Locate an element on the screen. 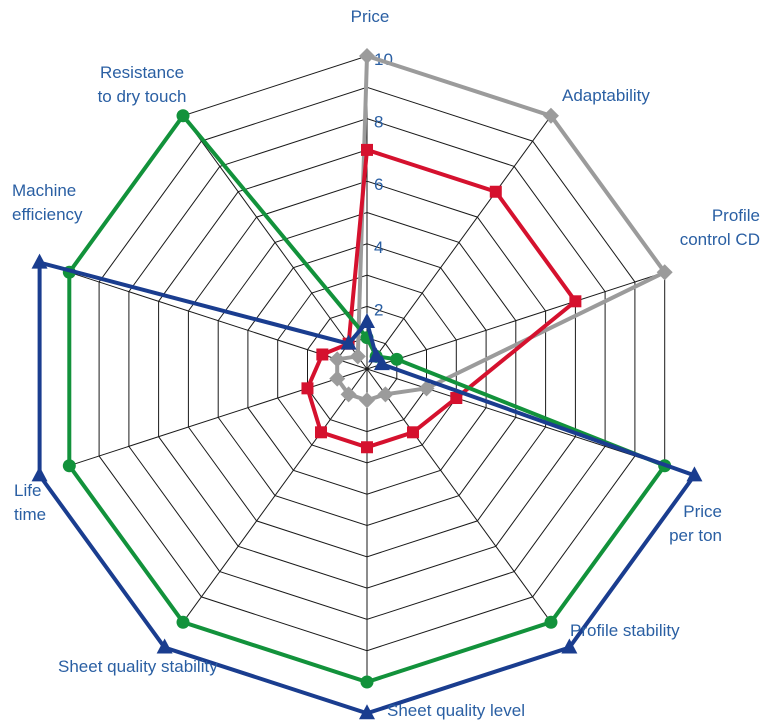 This screenshot has width=774, height=723. circle-marker-sheet-quality-stability is located at coordinates (183, 622).